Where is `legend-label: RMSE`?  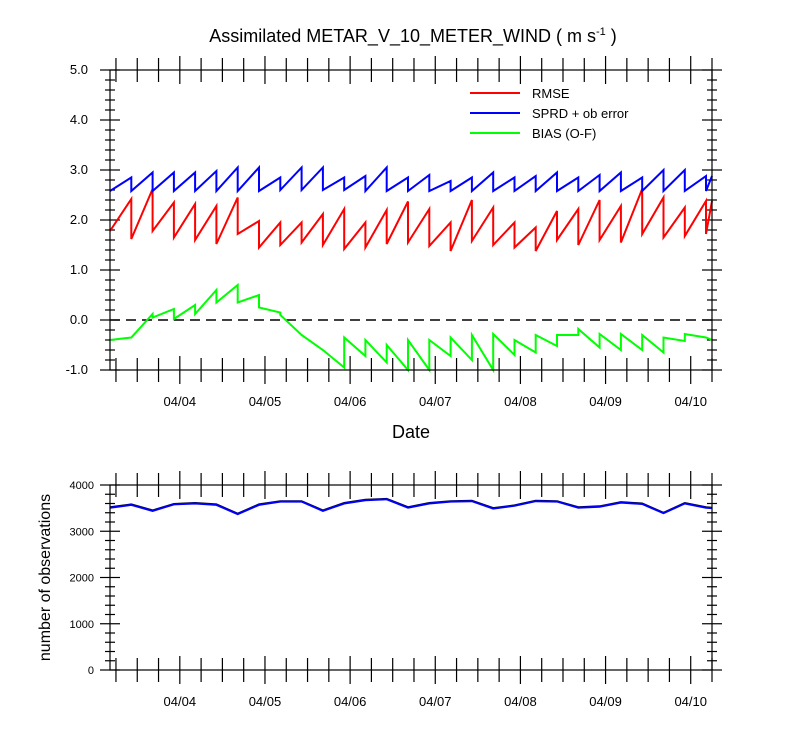
legend-label: RMSE is located at coordinates (551, 93).